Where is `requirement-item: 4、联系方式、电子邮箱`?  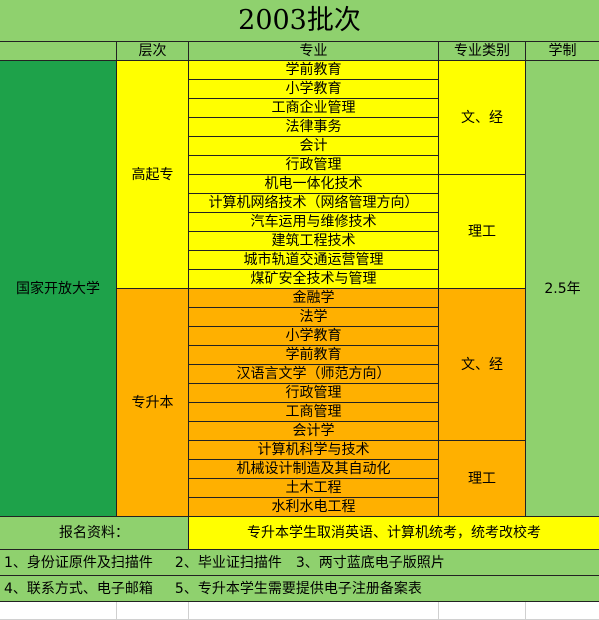 requirement-item: 4、联系方式、电子邮箱 is located at coordinates (78, 588).